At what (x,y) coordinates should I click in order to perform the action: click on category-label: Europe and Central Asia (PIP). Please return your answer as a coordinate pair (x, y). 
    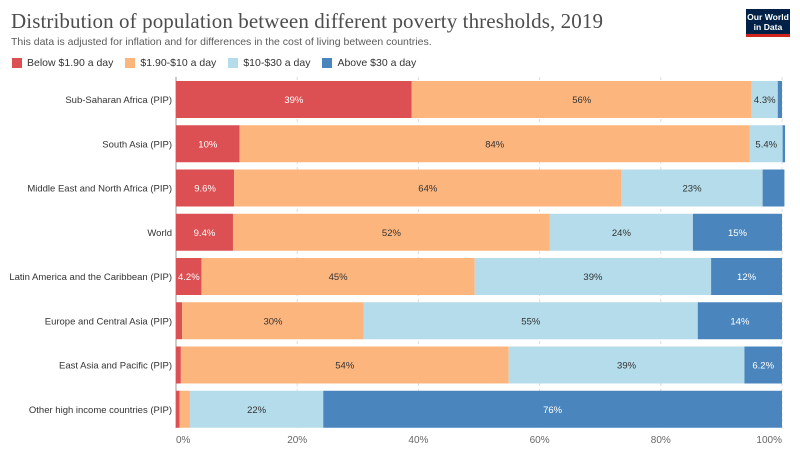
    Looking at the image, I should click on (108, 321).